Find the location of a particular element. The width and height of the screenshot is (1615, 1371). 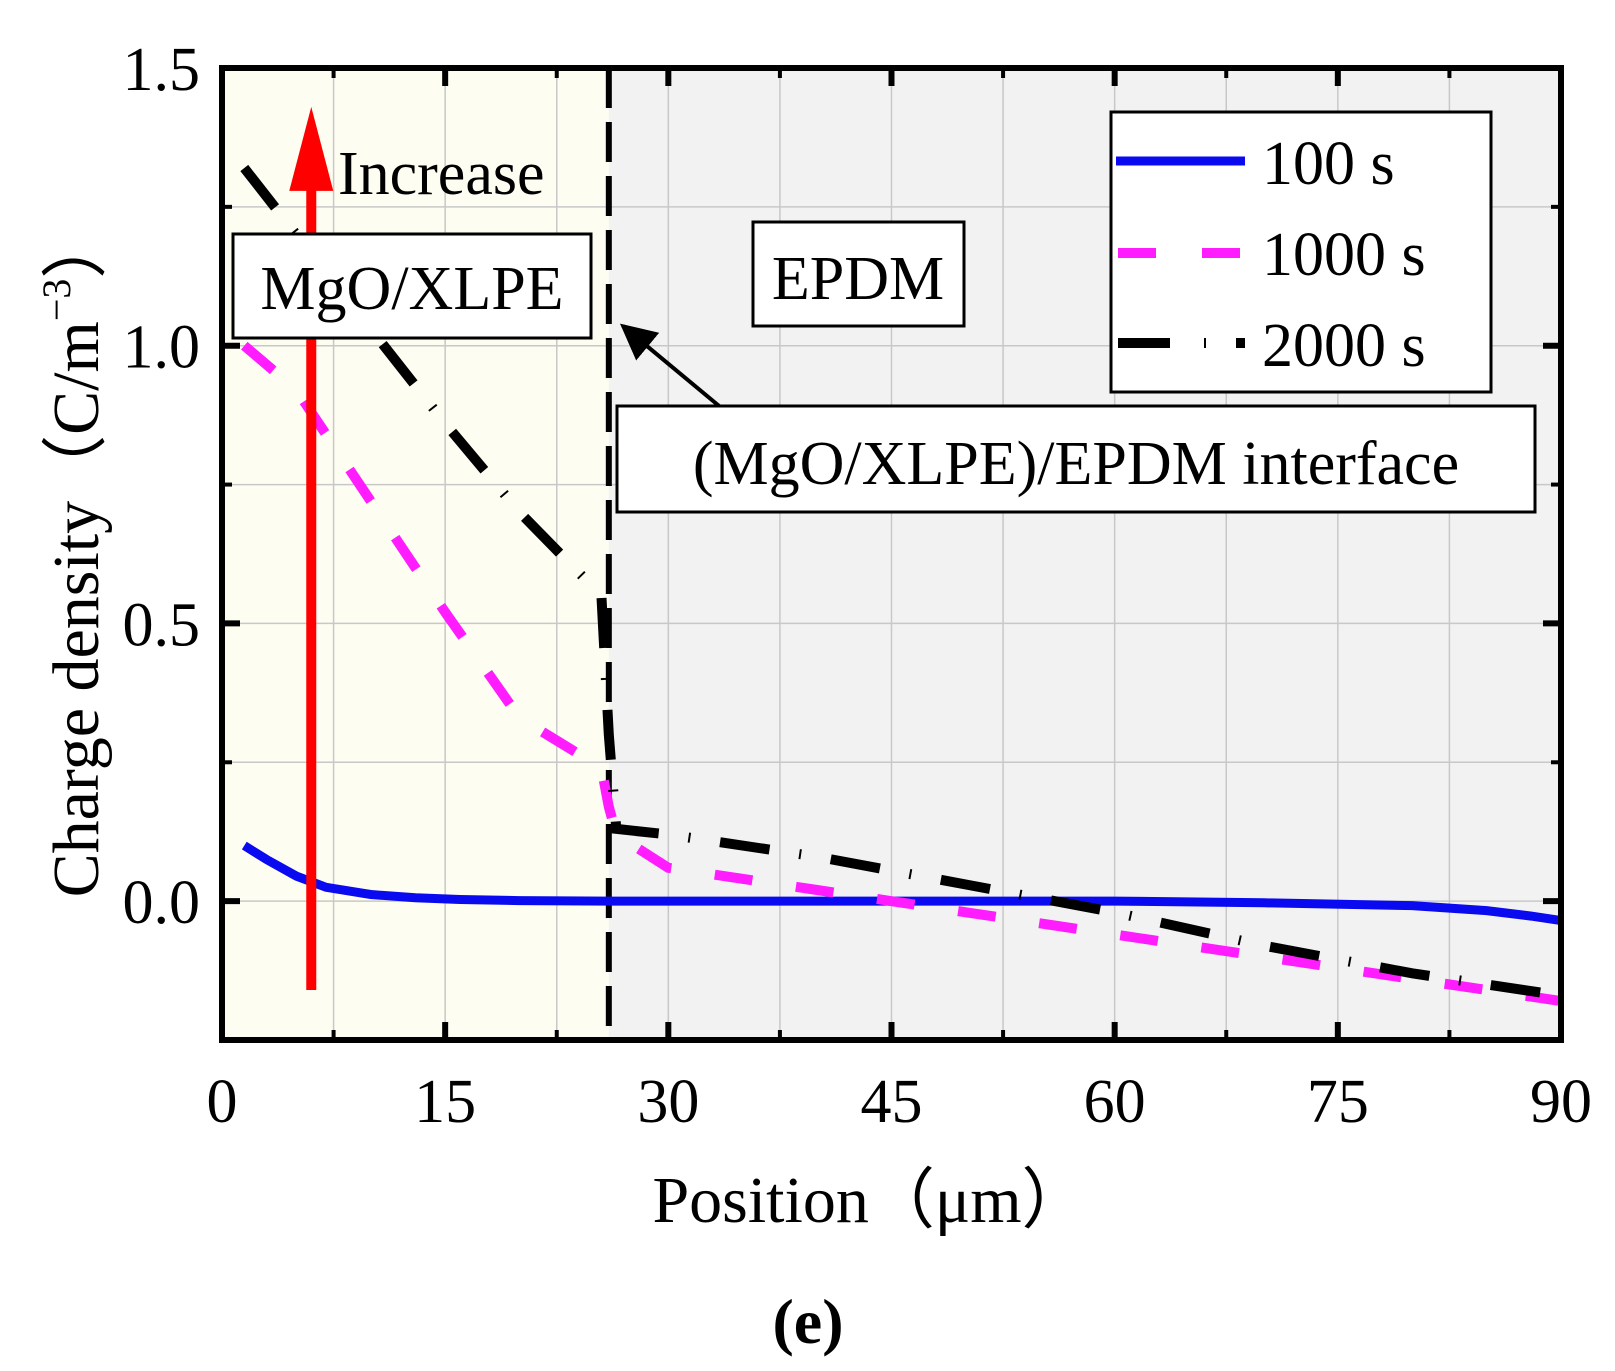

epdm-label-box: EPDM is located at coordinates (858, 274).